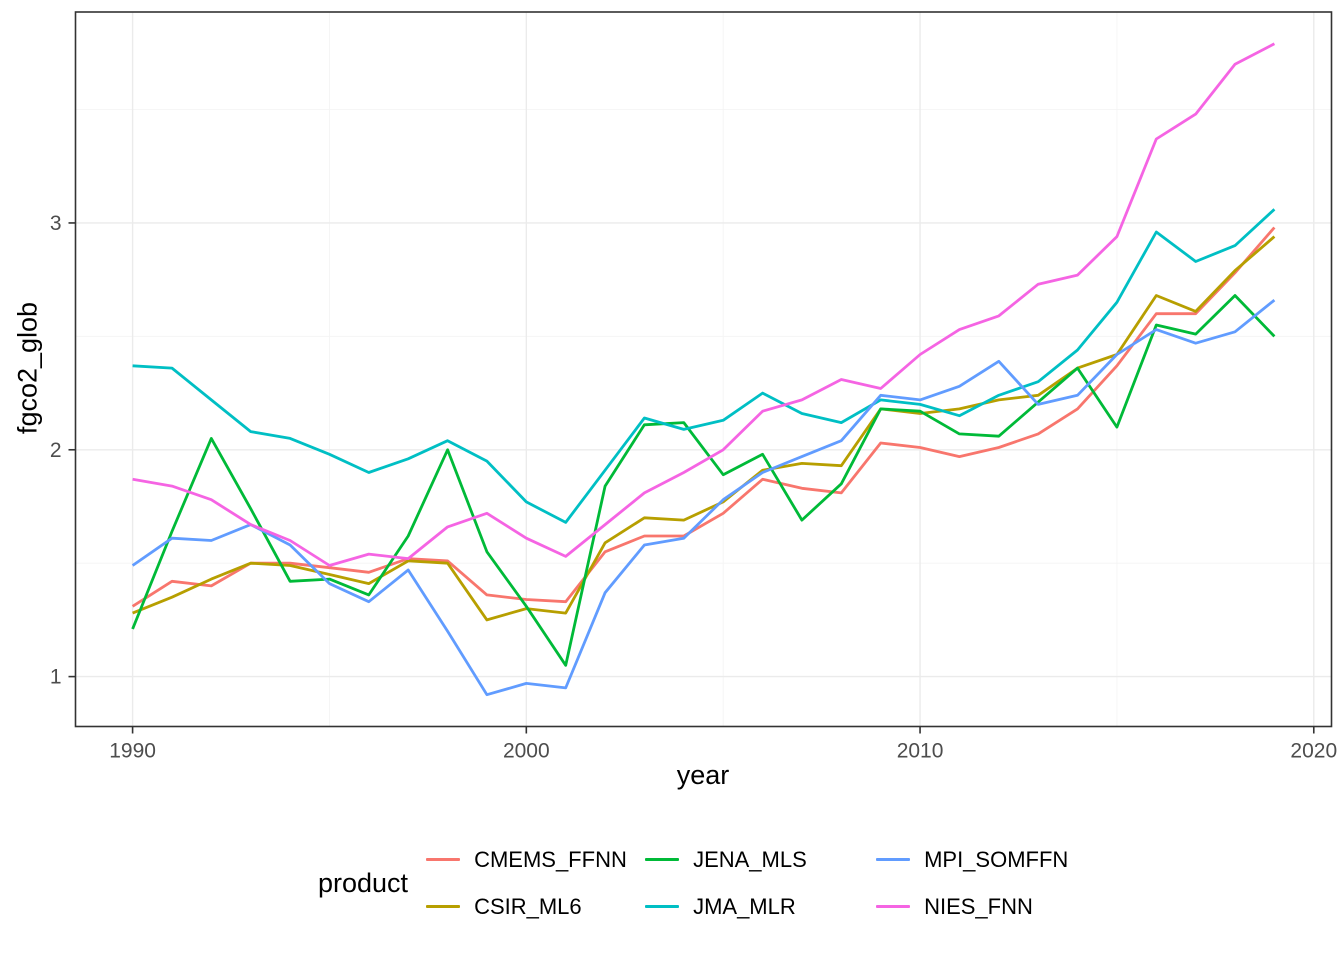 The width and height of the screenshot is (1344, 960). What do you see at coordinates (996, 859) in the screenshot?
I see `legend-label: MPI_SOMFFN` at bounding box center [996, 859].